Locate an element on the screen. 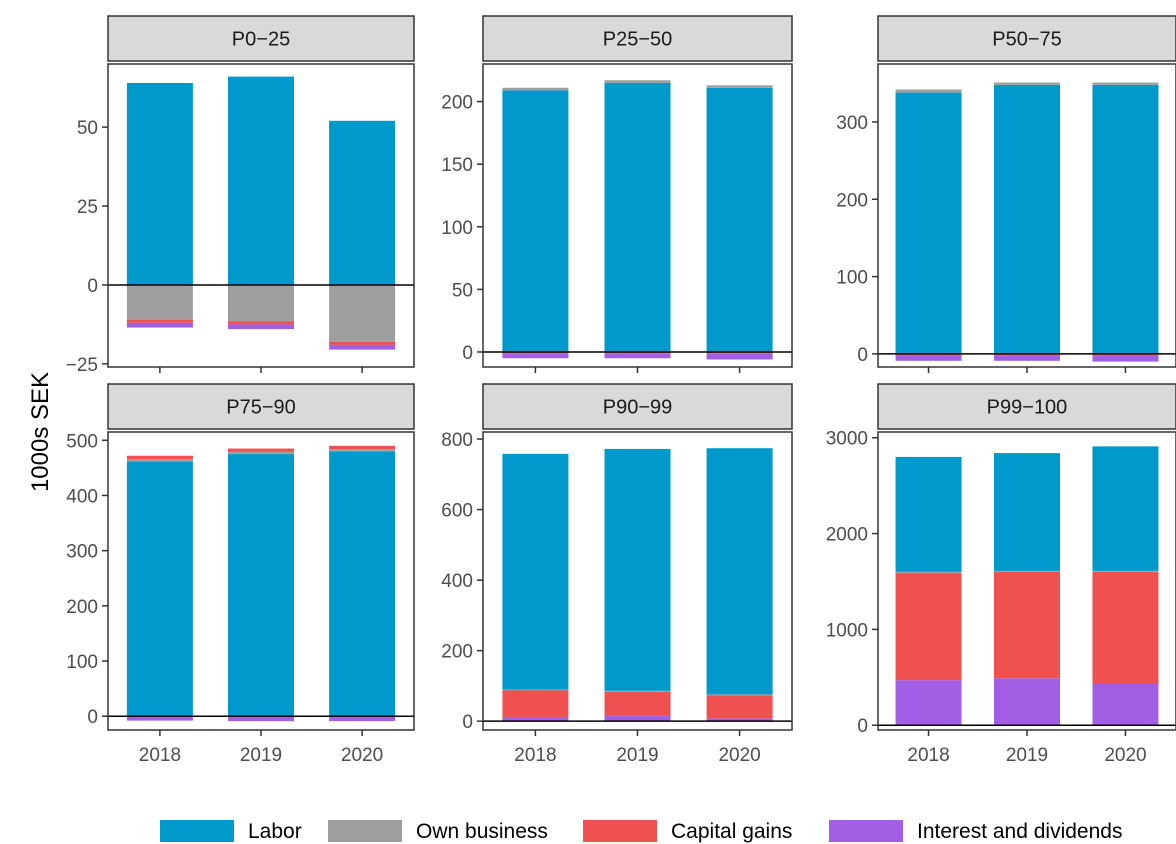  y-tick-label: 150 is located at coordinates (457, 165).